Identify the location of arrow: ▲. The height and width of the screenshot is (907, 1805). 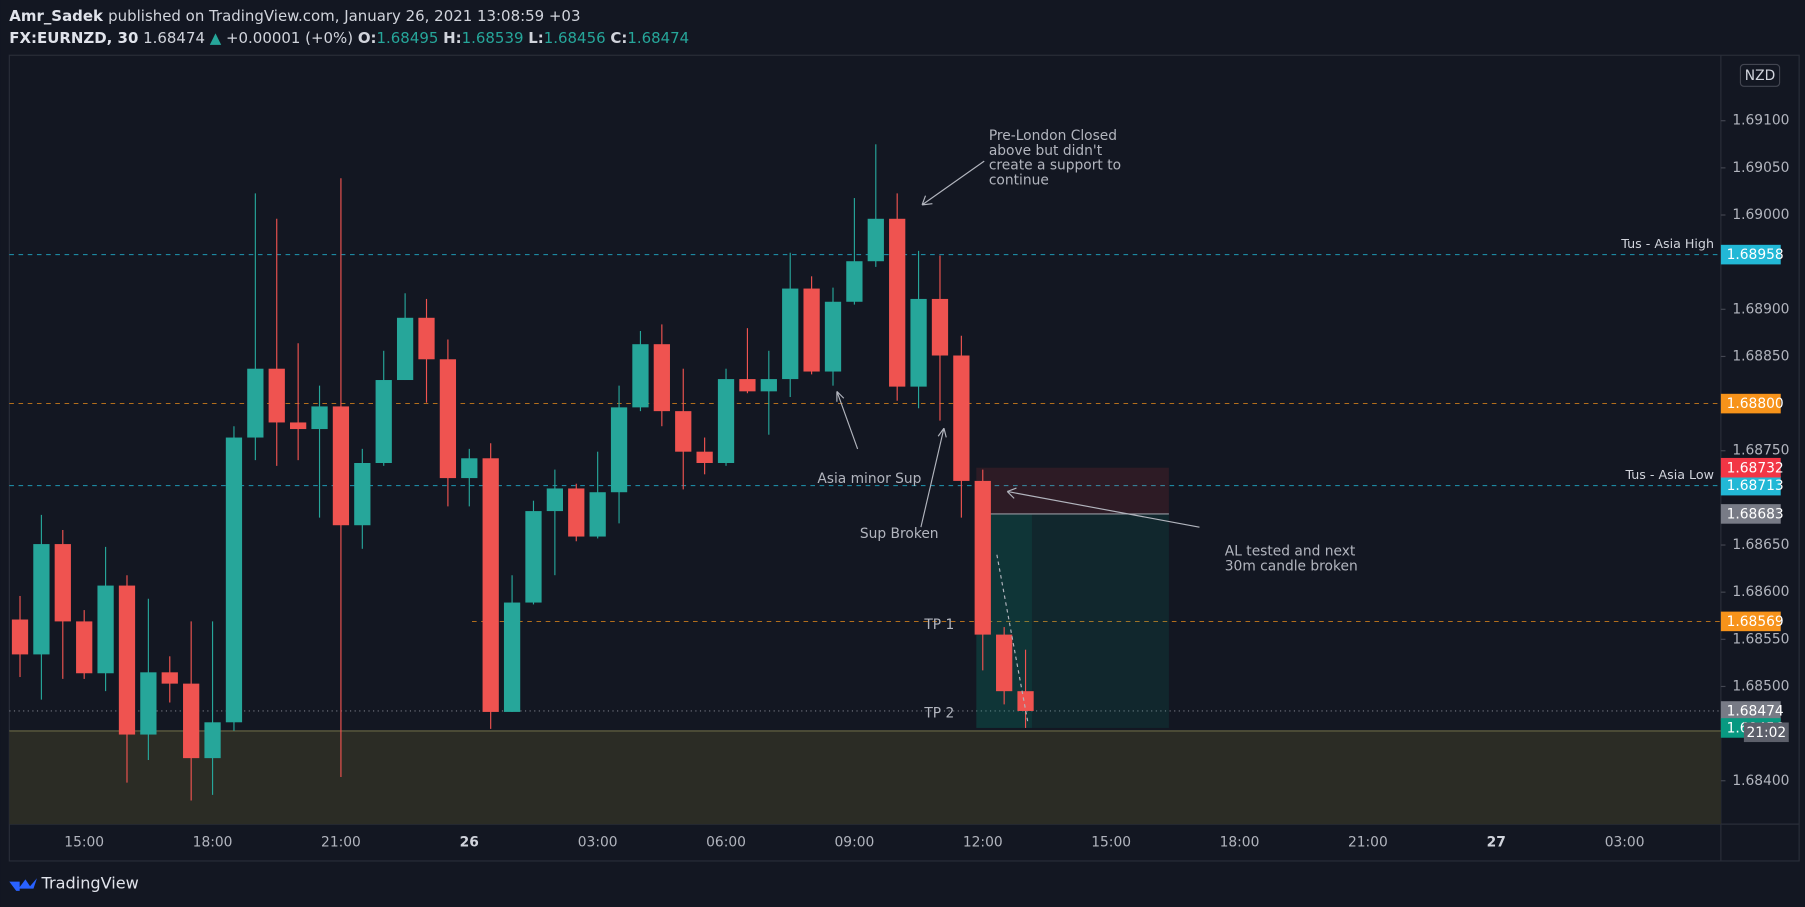
(216, 37).